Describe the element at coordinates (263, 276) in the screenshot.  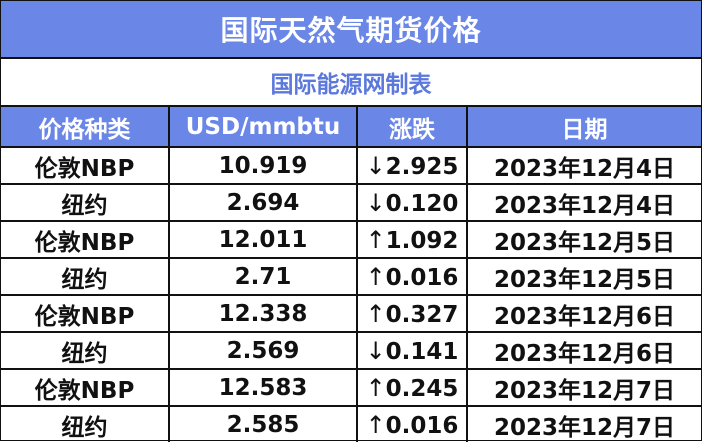
I see `cell-price: 2.71` at that location.